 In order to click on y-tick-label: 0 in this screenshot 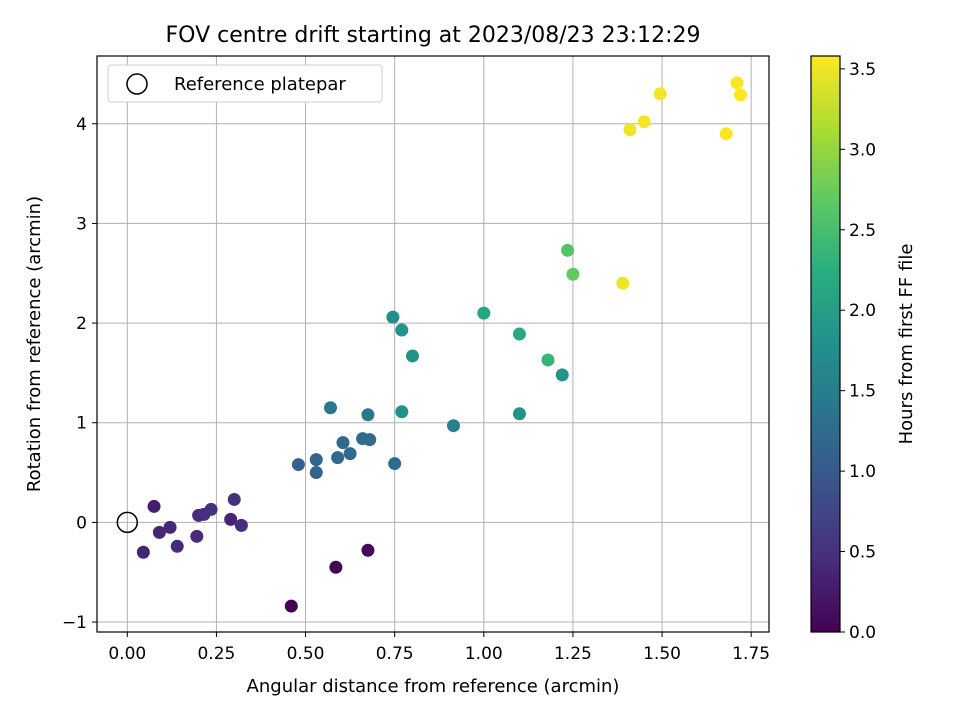, I will do `click(81, 523)`.